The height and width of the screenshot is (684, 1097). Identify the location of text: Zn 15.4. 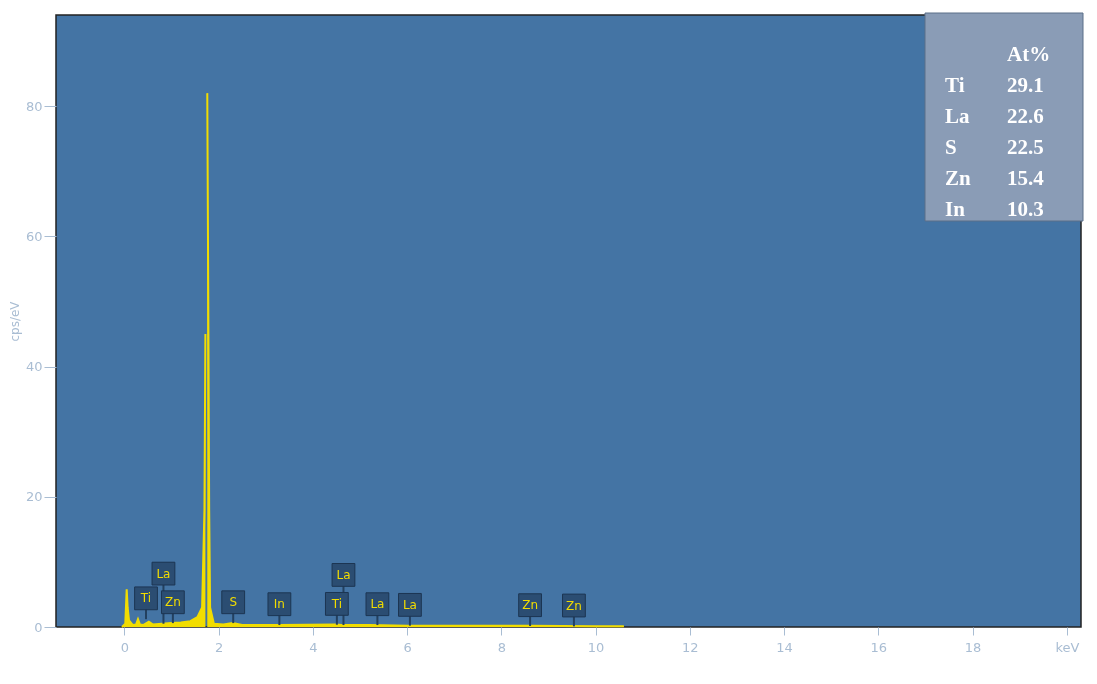
(994, 178).